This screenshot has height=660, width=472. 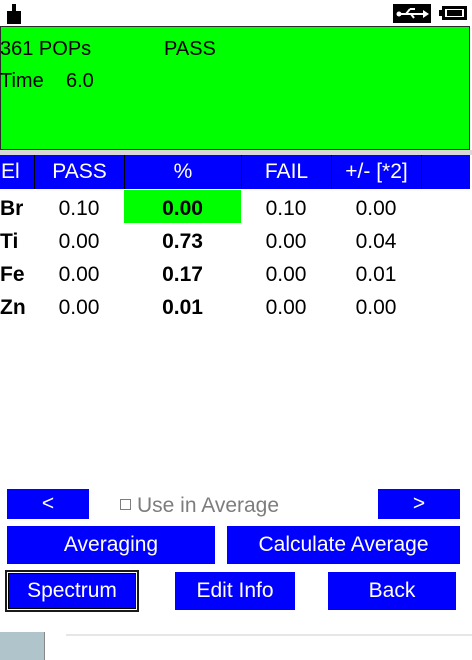 I want to click on row-pass: 0.10, so click(x=79, y=208).